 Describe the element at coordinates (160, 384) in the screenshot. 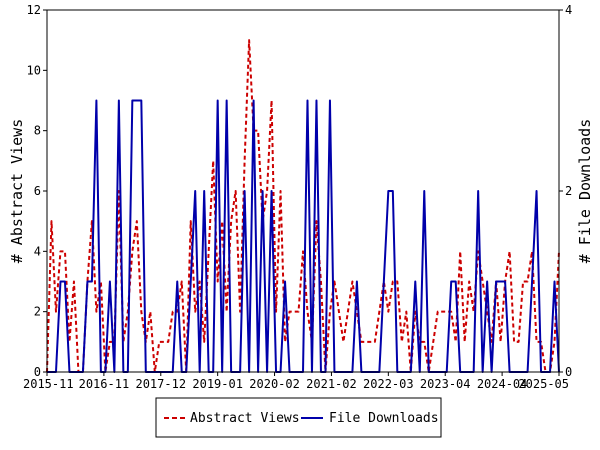

I see `x-tick-label: 2017-12` at that location.